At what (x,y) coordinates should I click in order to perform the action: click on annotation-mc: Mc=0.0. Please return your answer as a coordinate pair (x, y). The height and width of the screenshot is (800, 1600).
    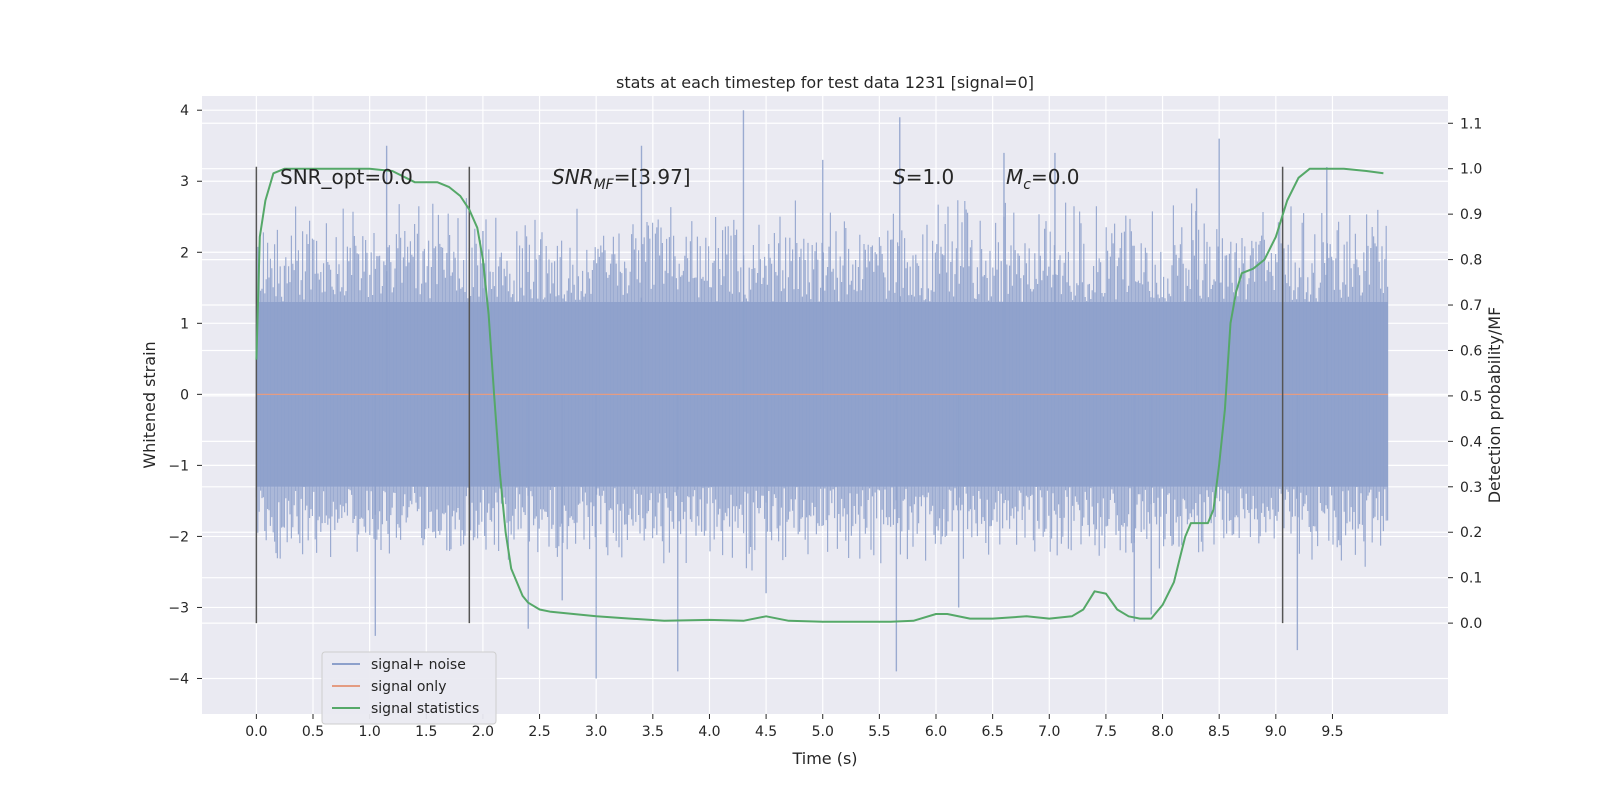
    Looking at the image, I should click on (1043, 179).